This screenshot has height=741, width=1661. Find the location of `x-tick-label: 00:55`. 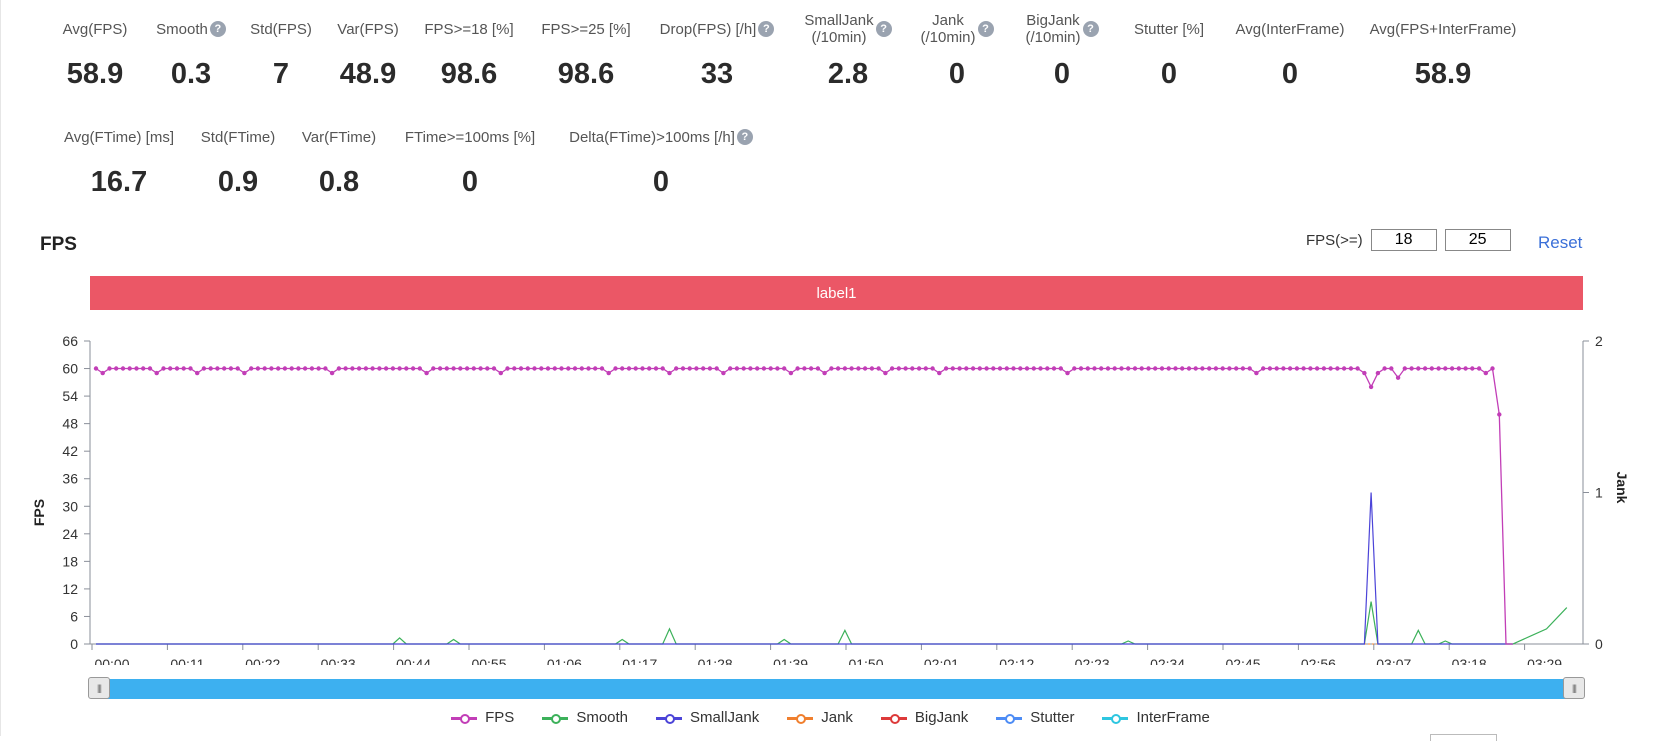

x-tick-label: 00:55 is located at coordinates (488, 660).